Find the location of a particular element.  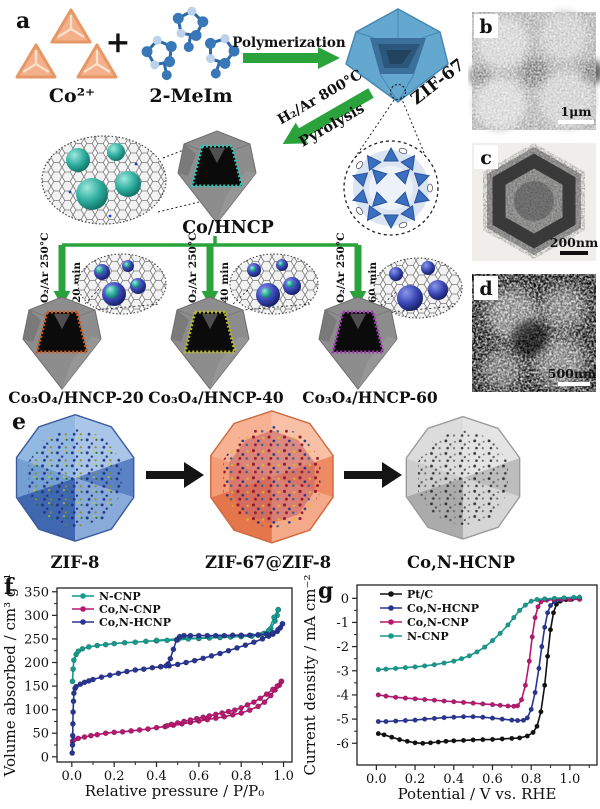

zif67-zif8-label: ZIF-67@ZIF-8 is located at coordinates (268, 562).